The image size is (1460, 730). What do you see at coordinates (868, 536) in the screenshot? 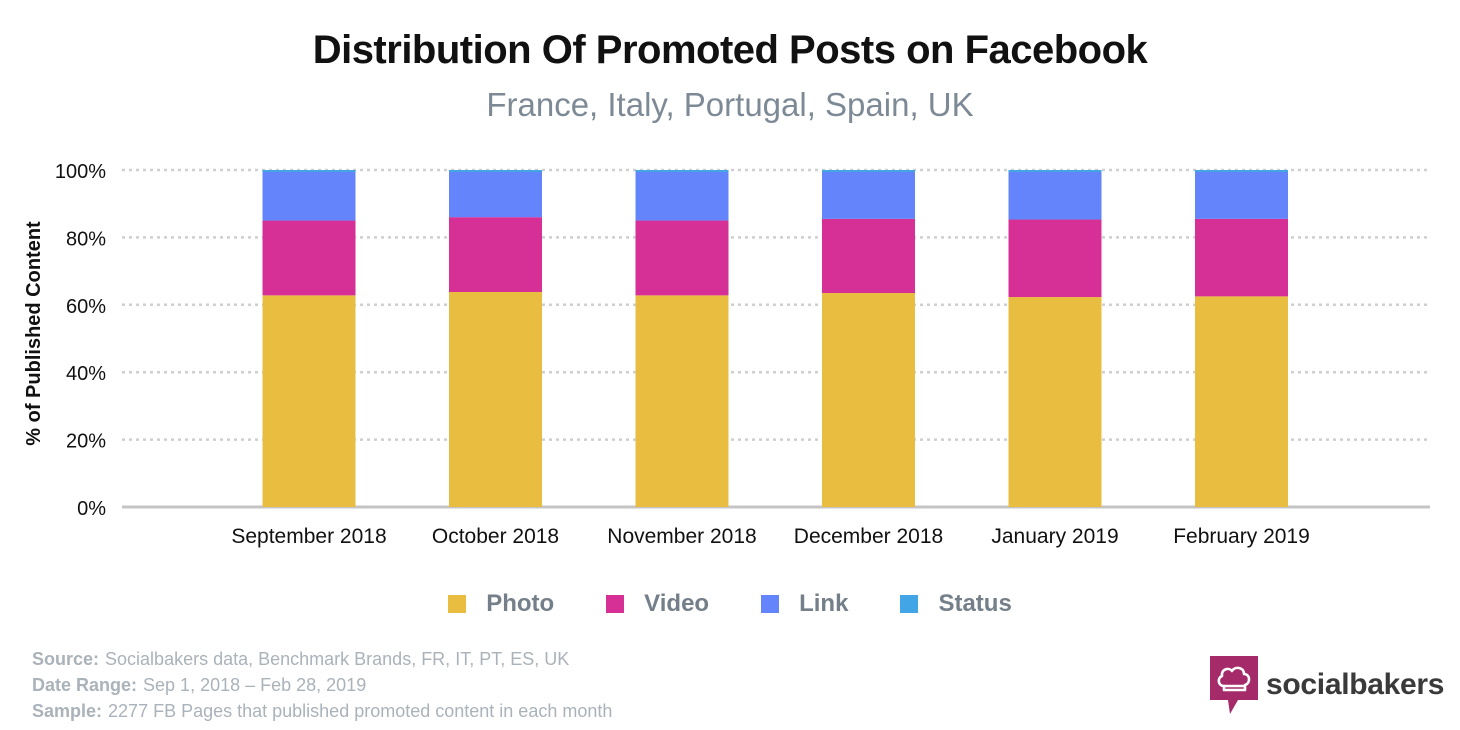
I see `x-tick-label: December 2018` at bounding box center [868, 536].